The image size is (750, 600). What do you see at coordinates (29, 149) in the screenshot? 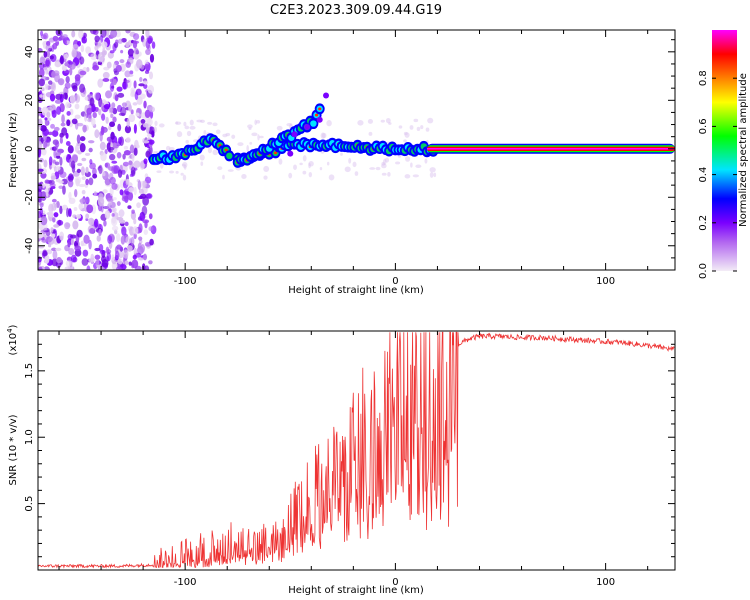
I see `y-tick-label-2: 0` at bounding box center [29, 149].